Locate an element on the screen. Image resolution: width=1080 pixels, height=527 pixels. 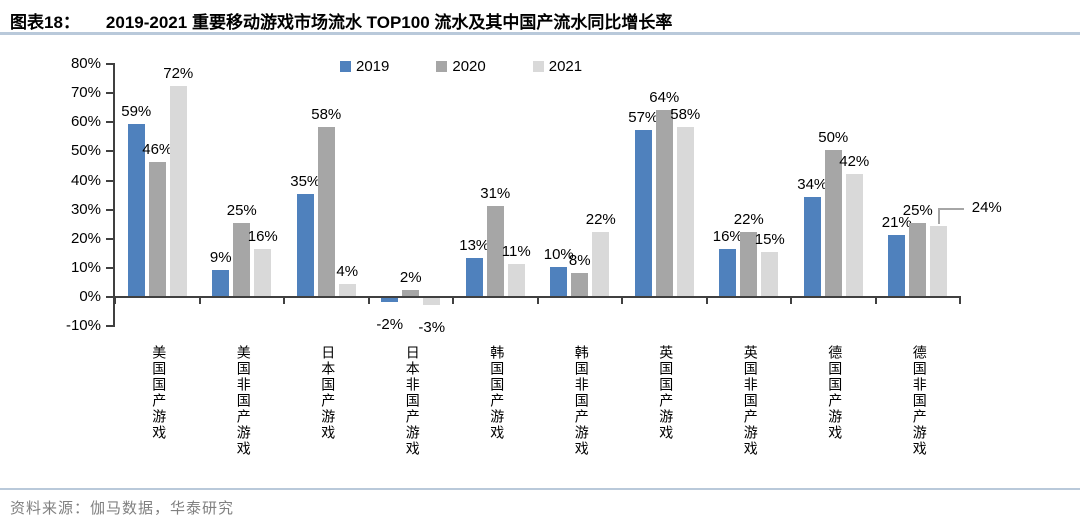
legend-label: 2019 is located at coordinates (373, 66).